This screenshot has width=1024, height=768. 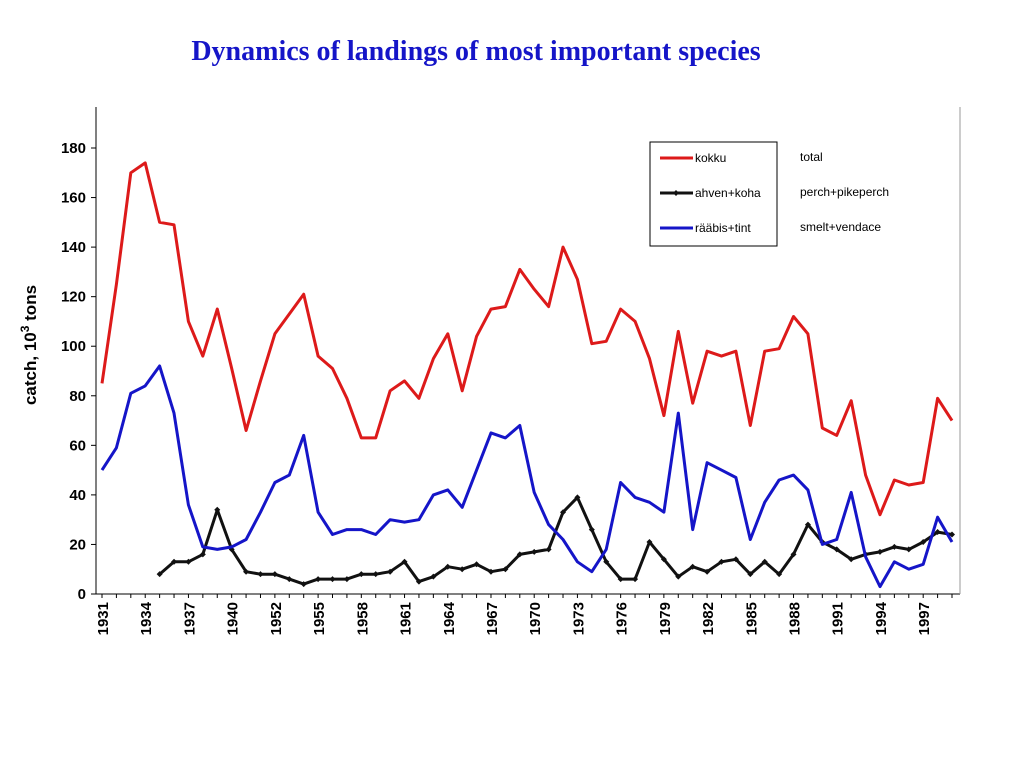 What do you see at coordinates (620, 579) in the screenshot?
I see `data-point-ahven+koha-36` at bounding box center [620, 579].